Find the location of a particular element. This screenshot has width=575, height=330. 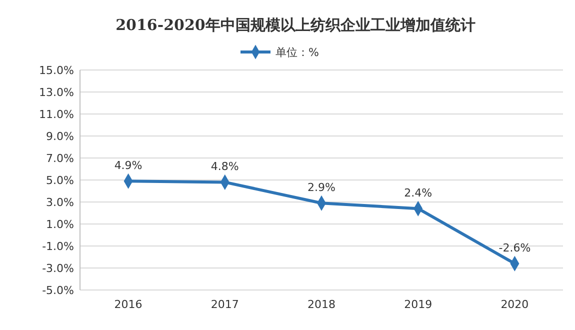

y-tick-label: 11.0% is located at coordinates (56, 114).